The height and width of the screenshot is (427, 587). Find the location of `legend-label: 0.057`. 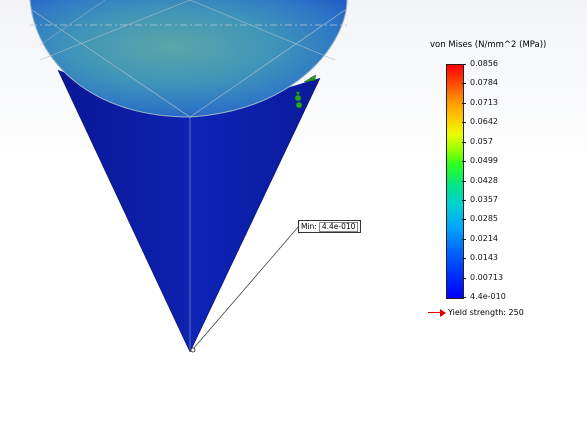

legend-label: 0.057 is located at coordinates (481, 141).